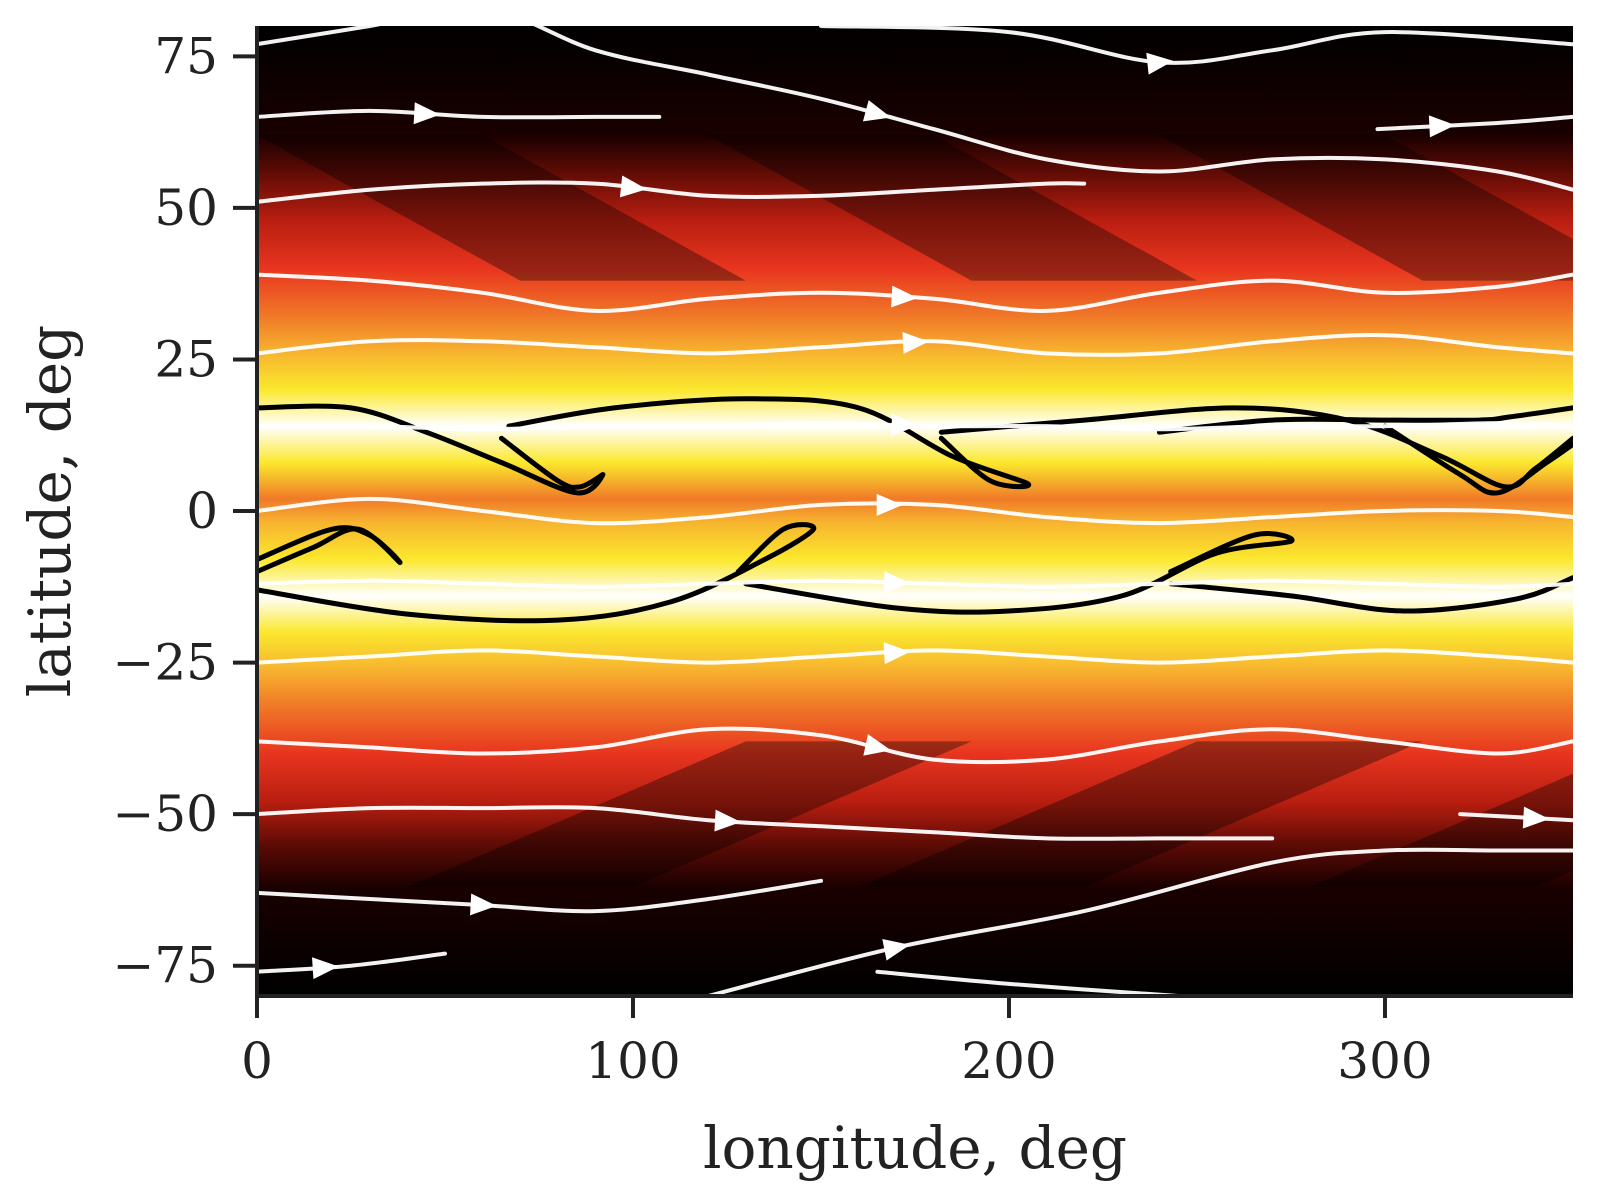 The width and height of the screenshot is (1602, 1188). What do you see at coordinates (202, 511) in the screenshot?
I see `y-tick-label: 0` at bounding box center [202, 511].